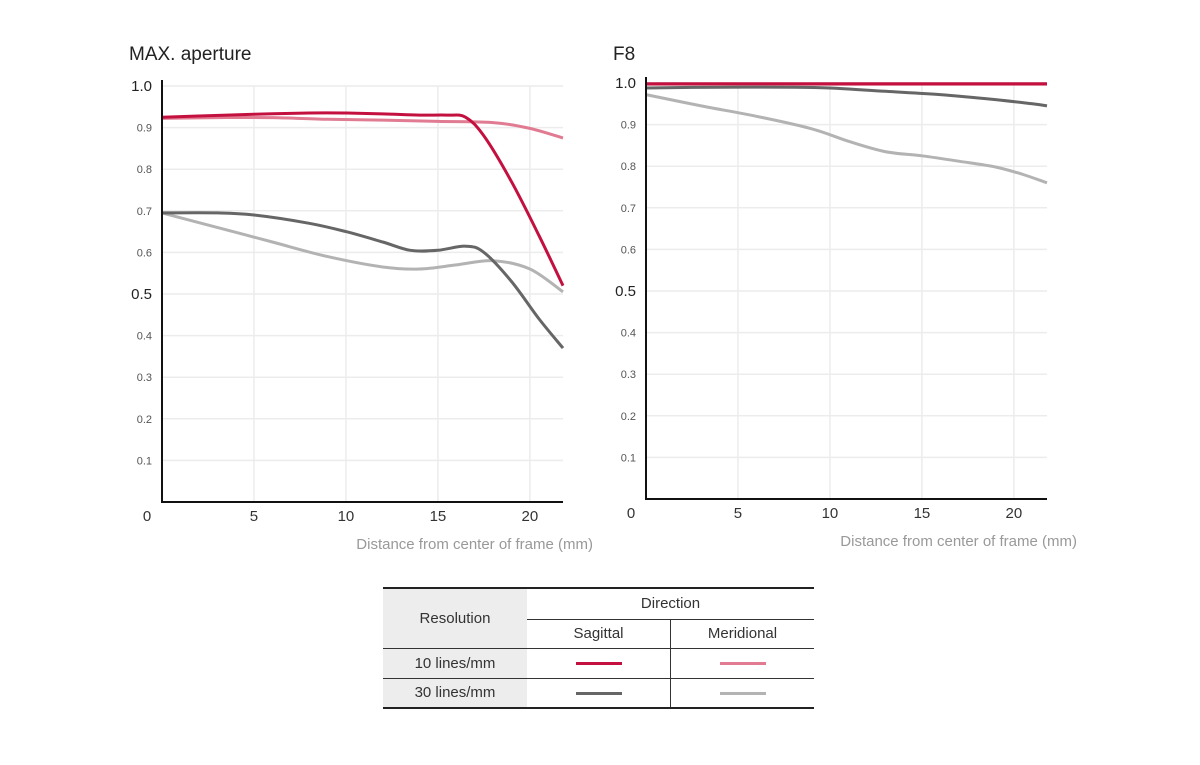  What do you see at coordinates (144, 461) in the screenshot?
I see `left-ytick-label-0: 0.1` at bounding box center [144, 461].